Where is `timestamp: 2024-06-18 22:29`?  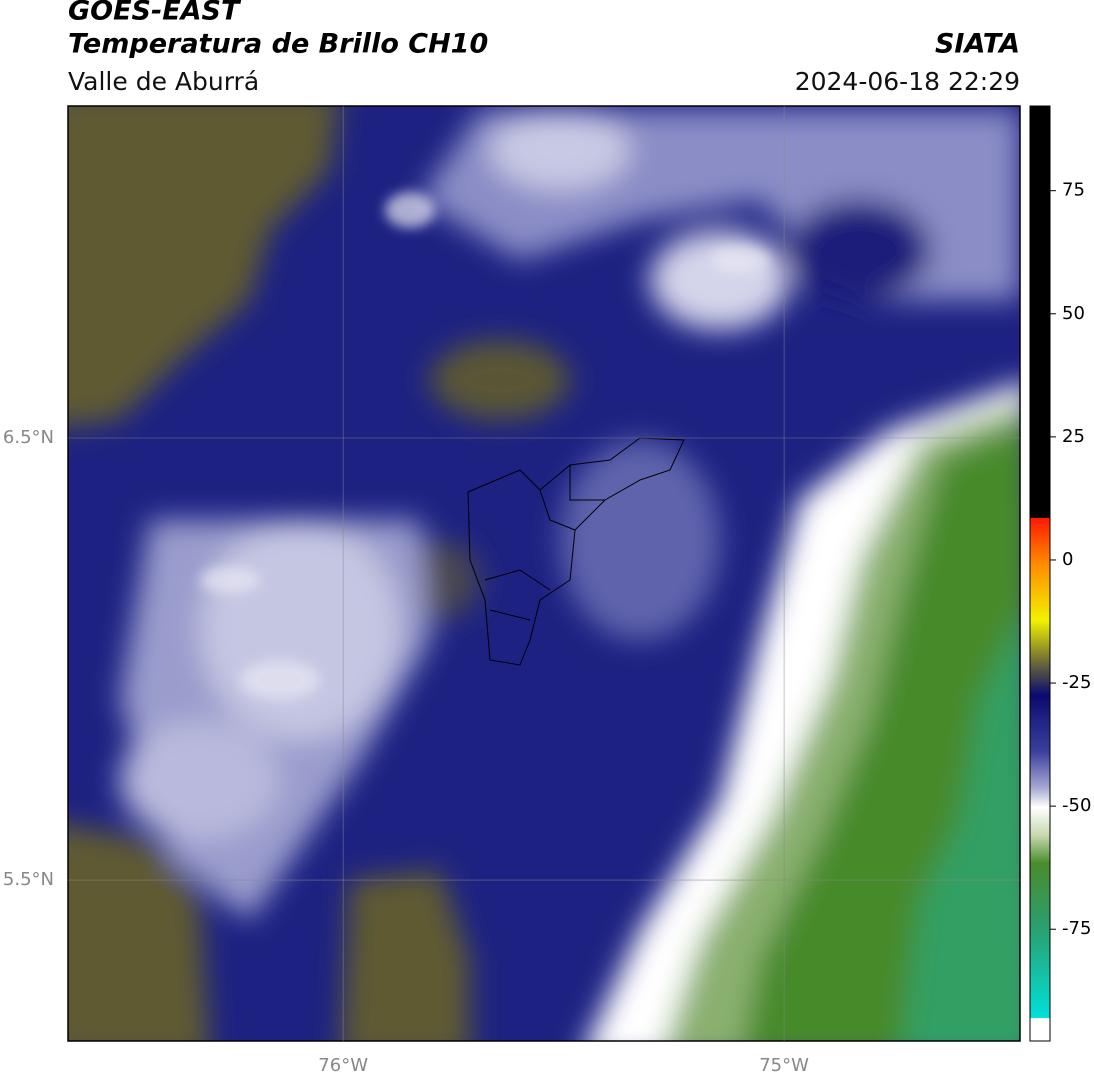
timestamp: 2024-06-18 22:29 is located at coordinates (907, 81).